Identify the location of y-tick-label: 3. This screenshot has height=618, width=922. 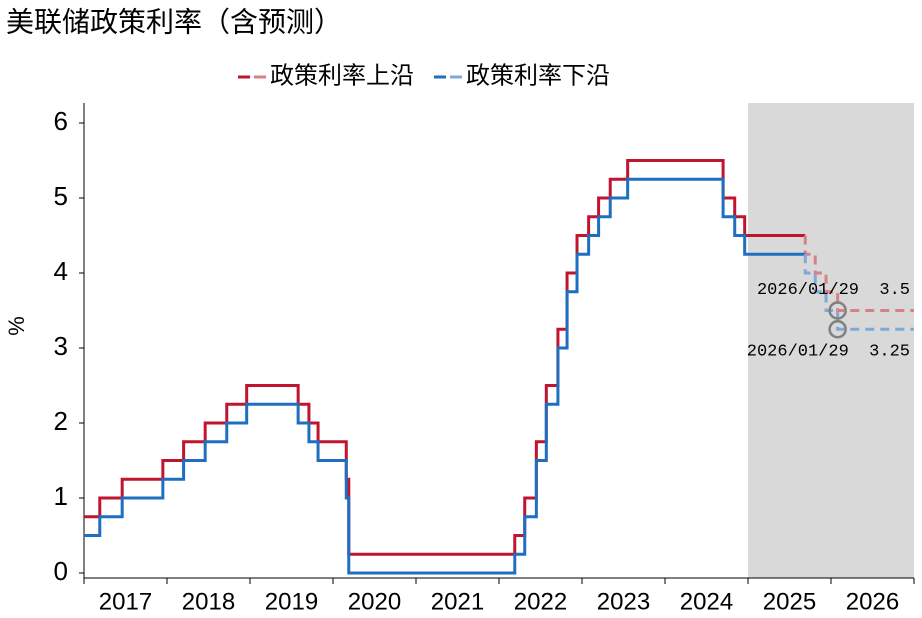
(61, 346).